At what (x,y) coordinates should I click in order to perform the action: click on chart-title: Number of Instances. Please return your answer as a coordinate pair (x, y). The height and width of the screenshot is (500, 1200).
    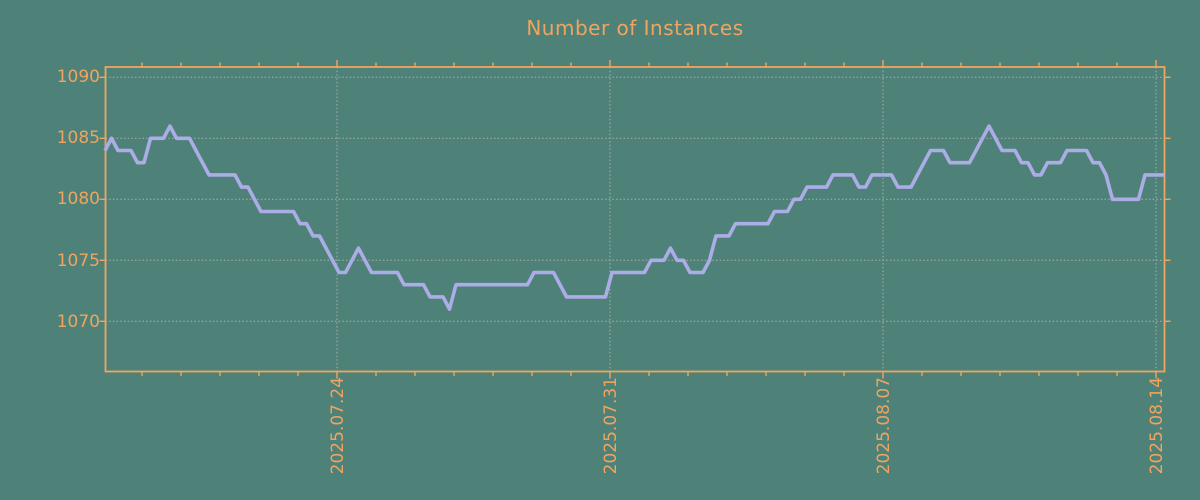
    Looking at the image, I should click on (635, 28).